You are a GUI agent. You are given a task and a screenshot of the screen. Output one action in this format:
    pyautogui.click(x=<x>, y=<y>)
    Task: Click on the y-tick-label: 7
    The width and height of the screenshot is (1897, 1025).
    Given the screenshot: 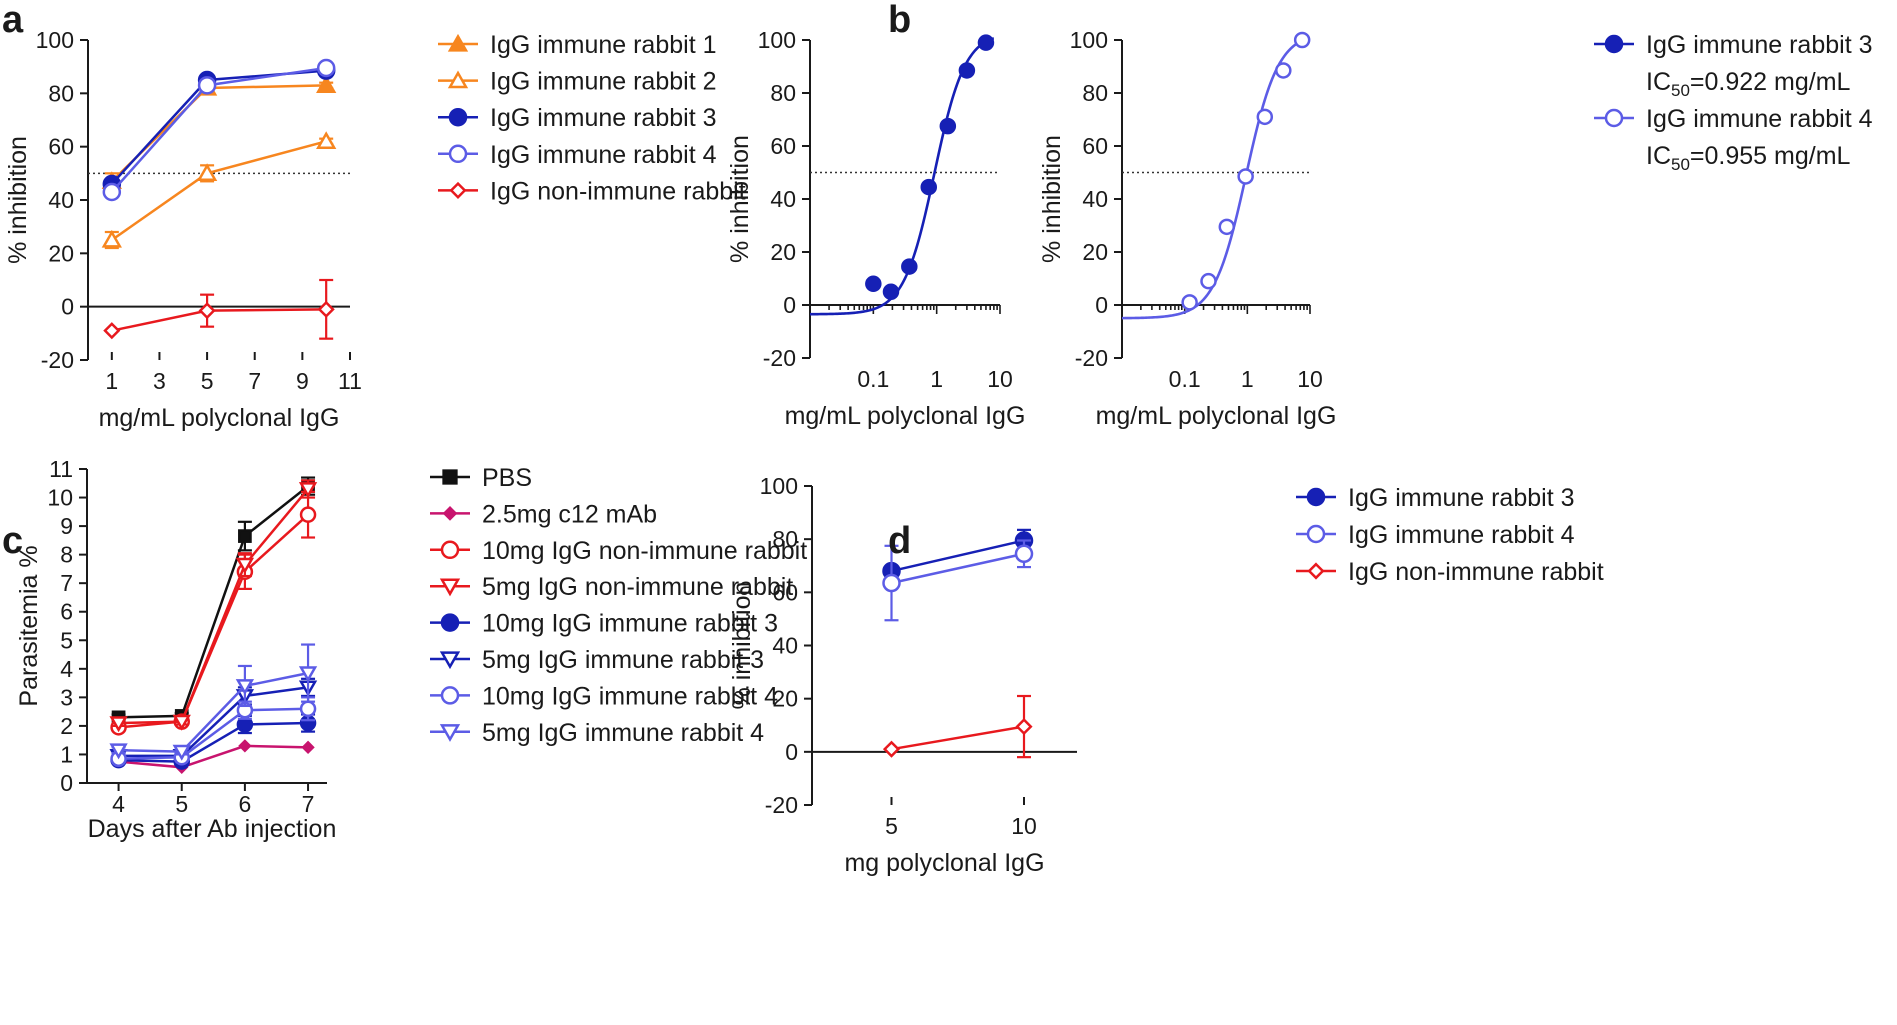 What is the action you would take?
    pyautogui.click(x=66, y=583)
    